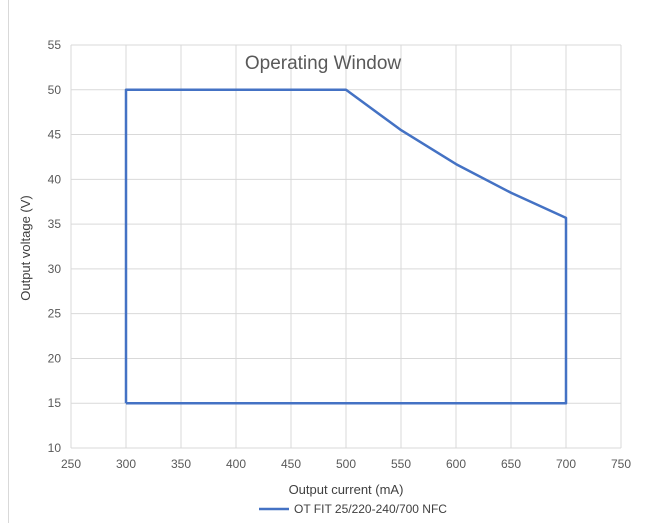  Describe the element at coordinates (401, 464) in the screenshot. I see `x-tick-label: 550` at that location.